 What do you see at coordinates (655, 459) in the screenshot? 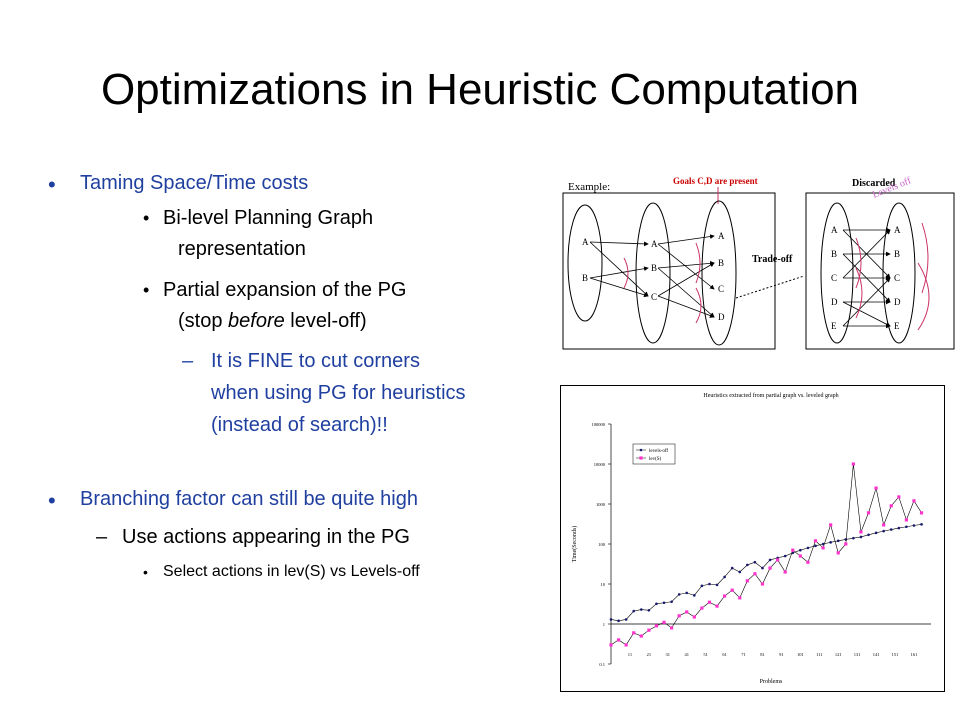
I see `legend-label-levs: lev(S)` at bounding box center [655, 459].